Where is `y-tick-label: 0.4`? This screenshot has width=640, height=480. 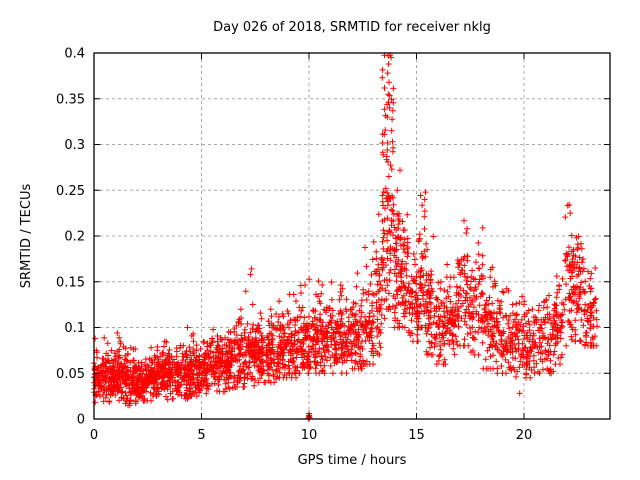 y-tick-label: 0.4 is located at coordinates (74, 54).